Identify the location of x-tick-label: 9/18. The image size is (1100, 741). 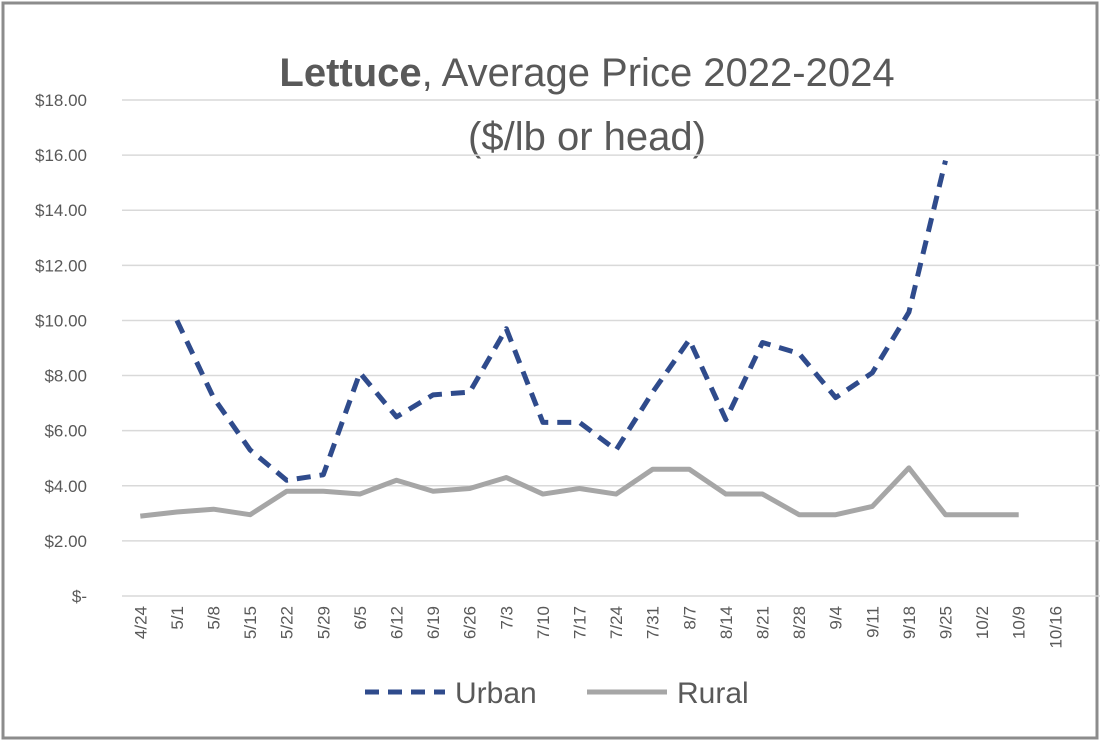
(909, 622).